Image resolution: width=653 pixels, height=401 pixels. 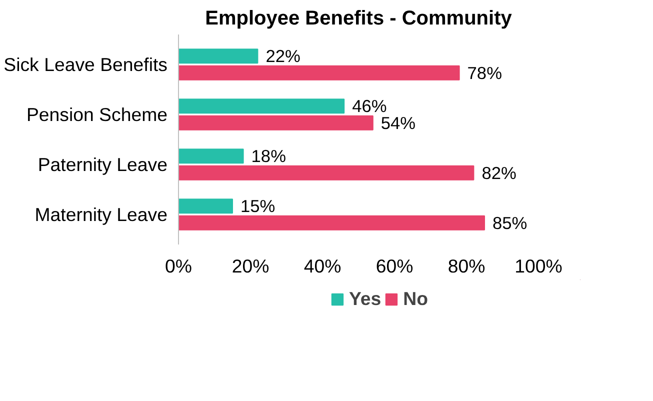 What do you see at coordinates (359, 19) in the screenshot?
I see `chart-title: Employee Benefits - Community` at bounding box center [359, 19].